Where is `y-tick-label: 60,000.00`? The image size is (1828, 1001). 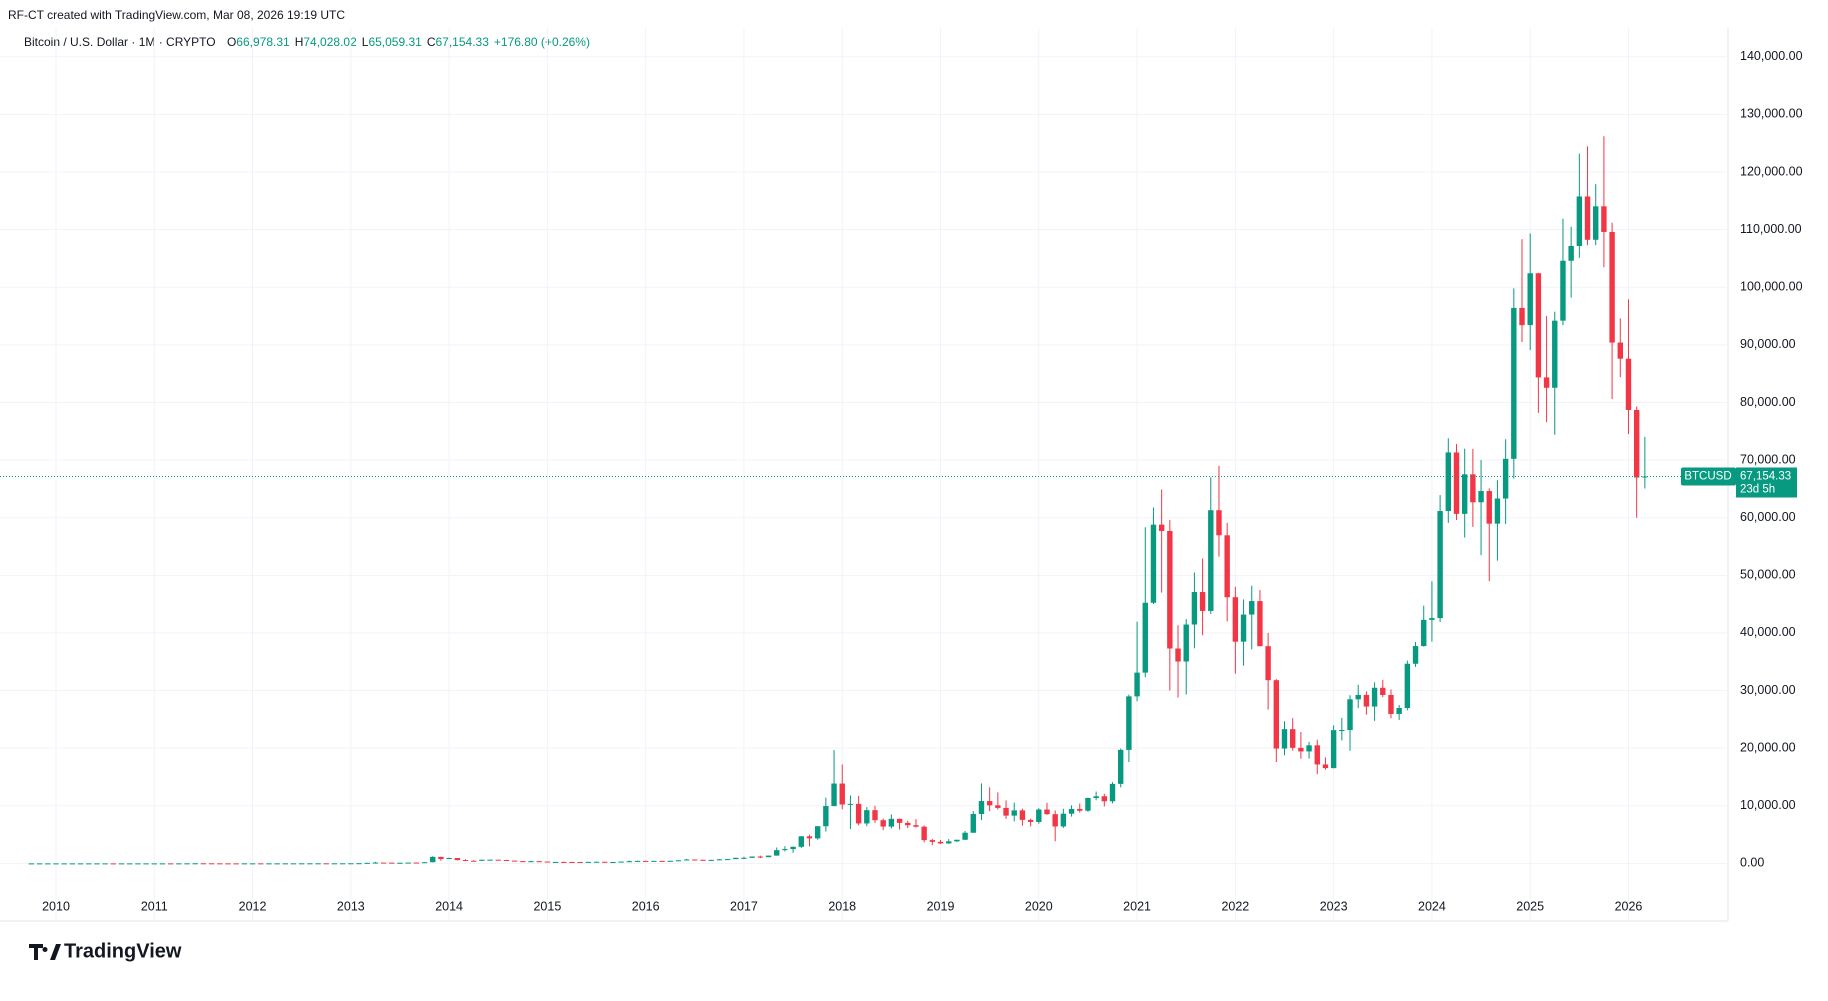
y-tick-label: 60,000.00 is located at coordinates (1768, 517).